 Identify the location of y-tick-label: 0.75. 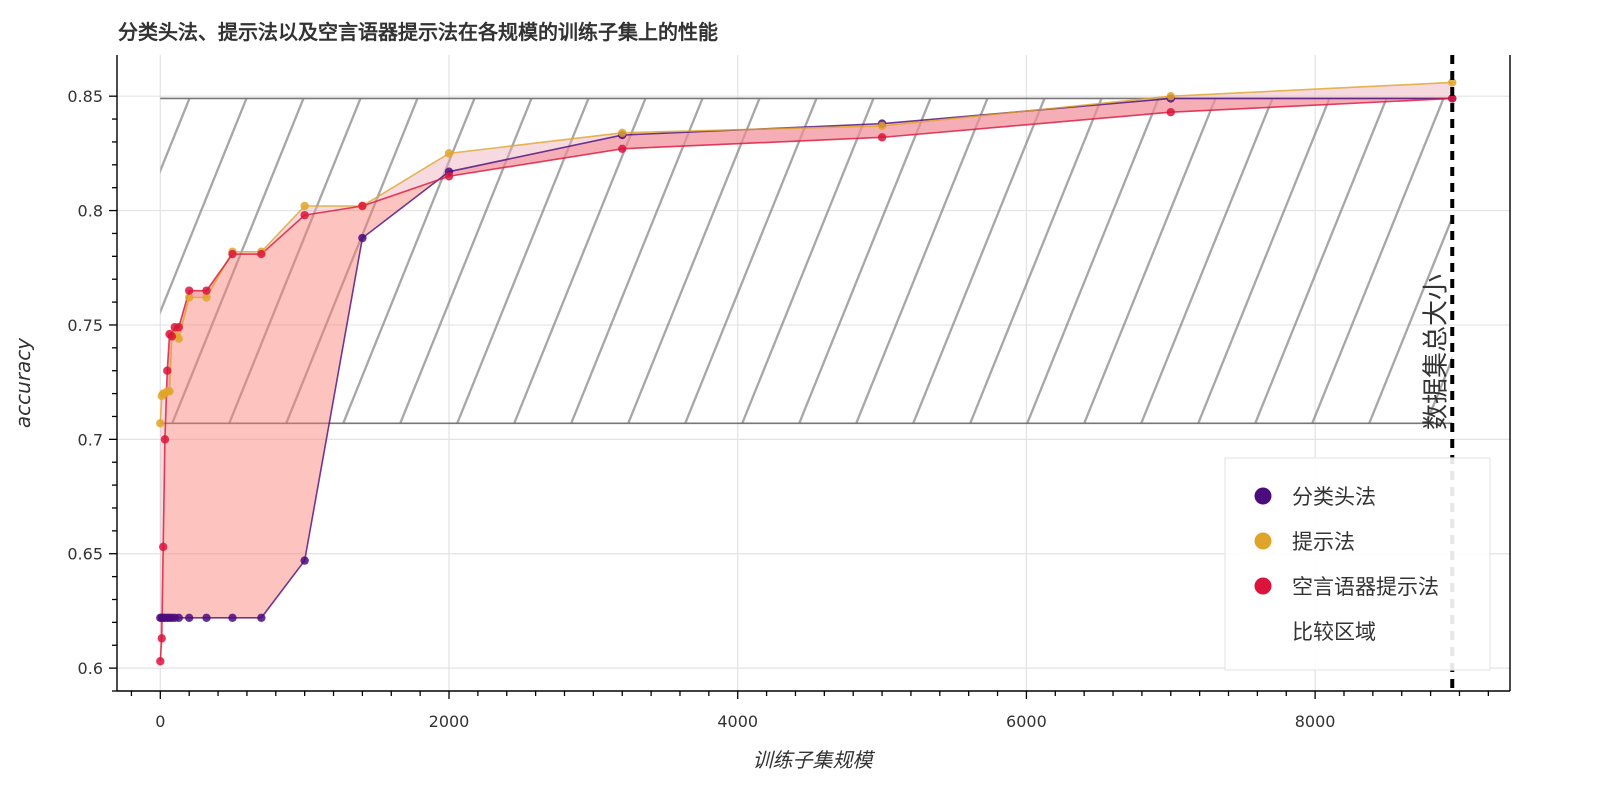
(85, 325).